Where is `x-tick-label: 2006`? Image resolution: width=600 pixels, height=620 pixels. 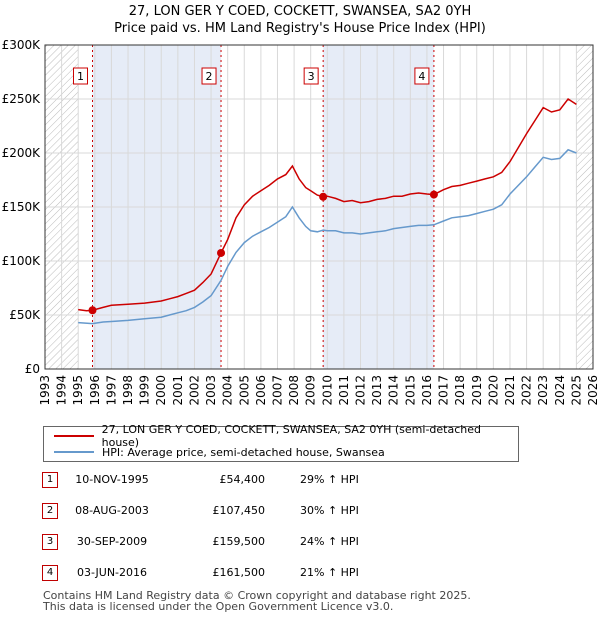
x-tick-label: 2006 is located at coordinates (261, 390).